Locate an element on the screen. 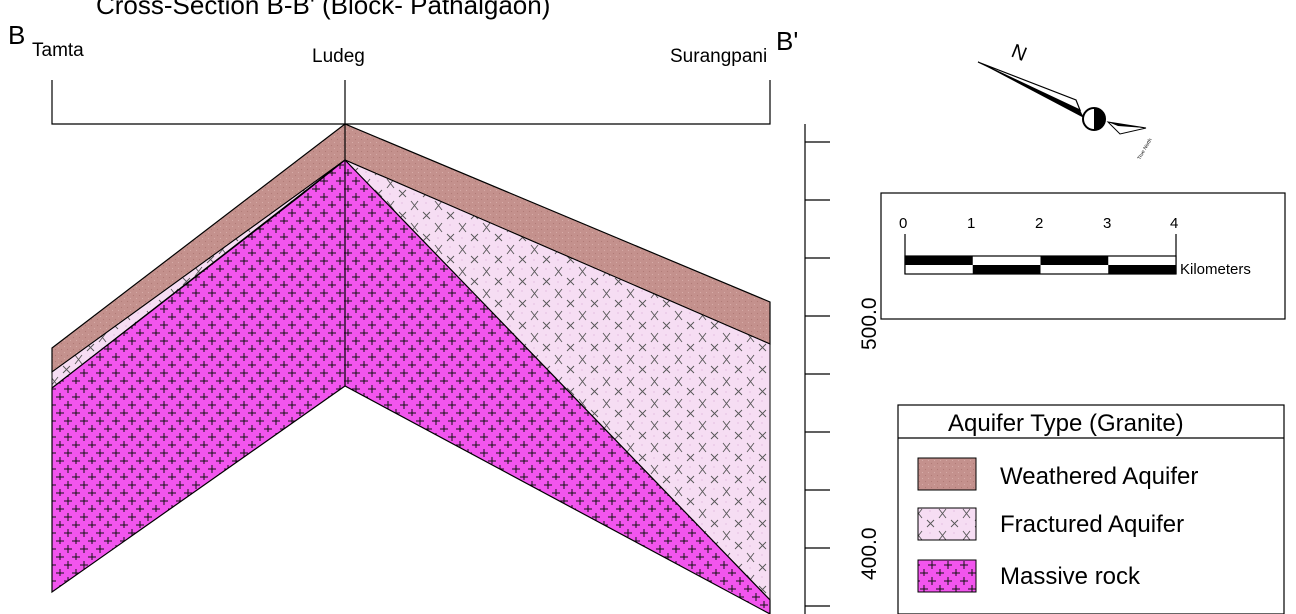 This screenshot has height=614, width=1296. legend-item-weathered-aquifer: Weathered Aquifer is located at coordinates (1099, 476).